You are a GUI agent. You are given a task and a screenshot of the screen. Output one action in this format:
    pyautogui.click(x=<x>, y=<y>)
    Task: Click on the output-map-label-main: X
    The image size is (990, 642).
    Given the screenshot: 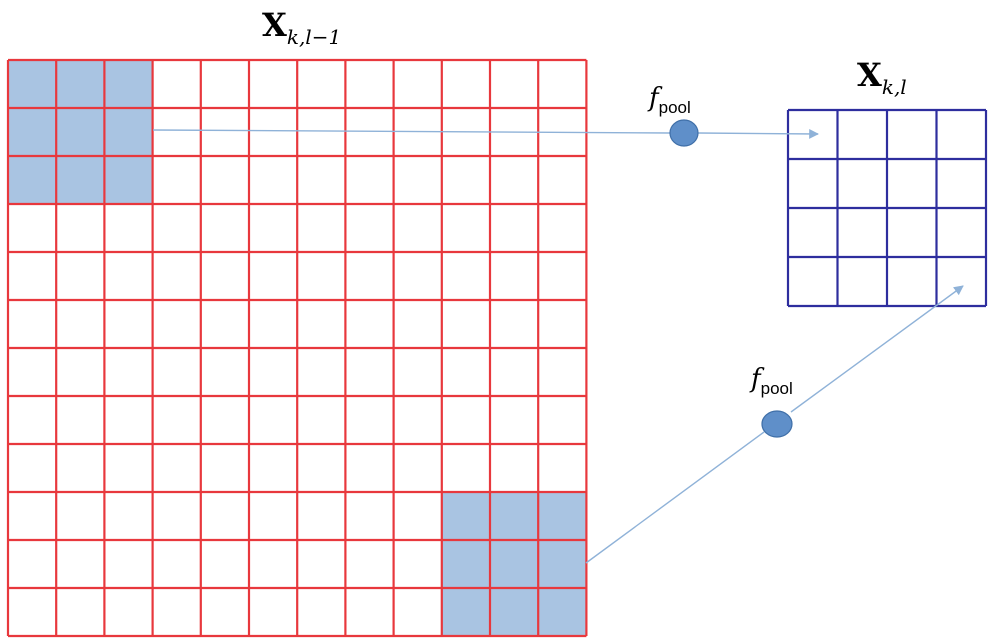 What is the action you would take?
    pyautogui.click(x=869, y=75)
    